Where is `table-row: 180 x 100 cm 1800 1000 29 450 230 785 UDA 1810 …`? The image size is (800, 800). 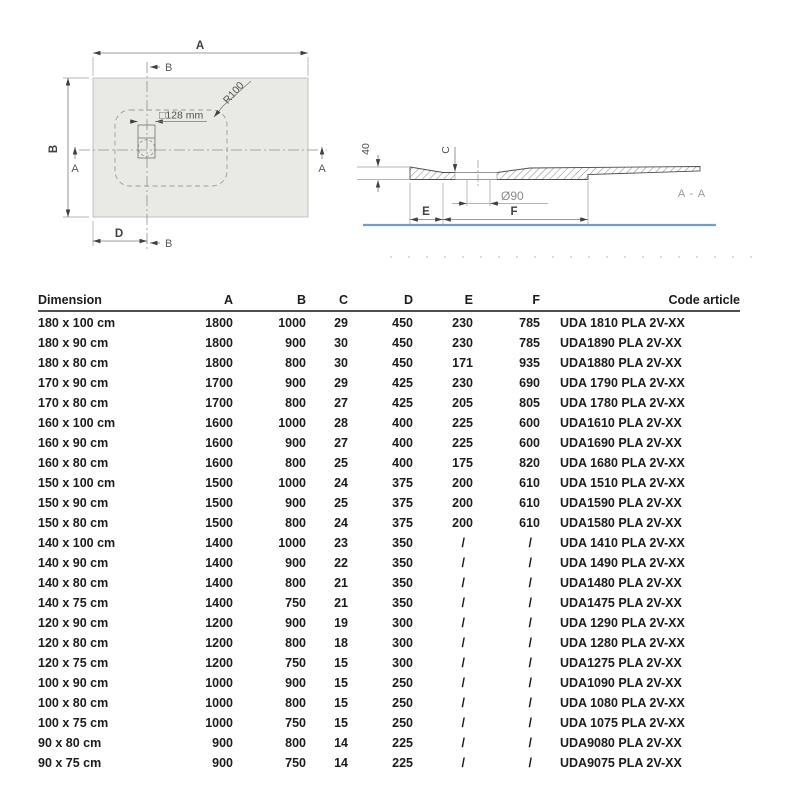
table-row: 180 x 100 cm 1800 1000 29 450 230 785 UDA 1810 … is located at coordinates (389, 323).